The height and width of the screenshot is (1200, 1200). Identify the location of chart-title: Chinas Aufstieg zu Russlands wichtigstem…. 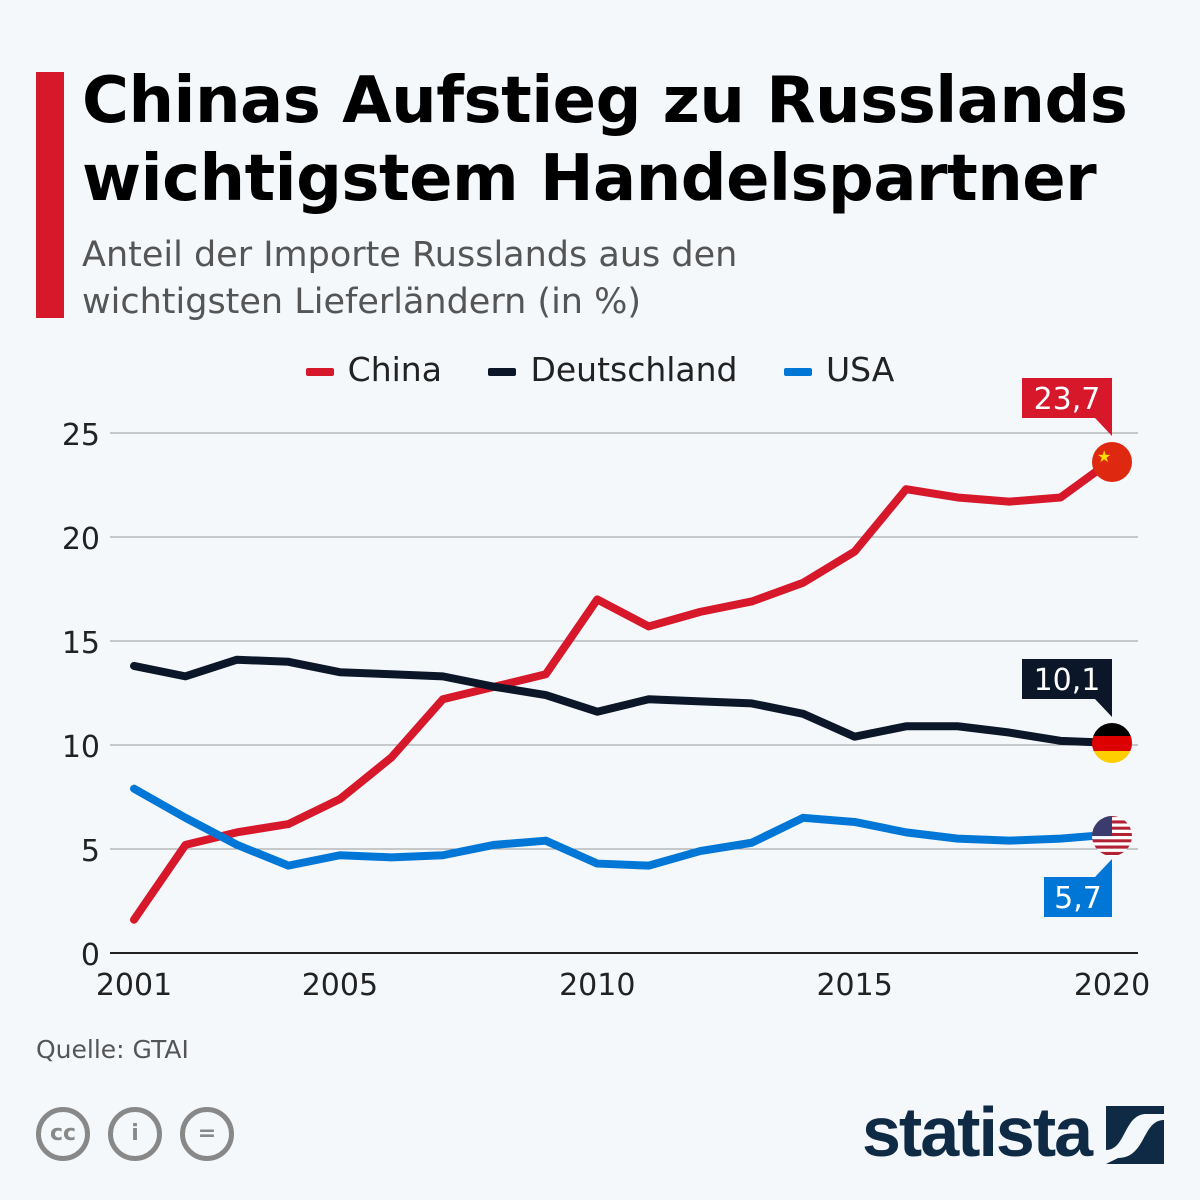
(605, 140).